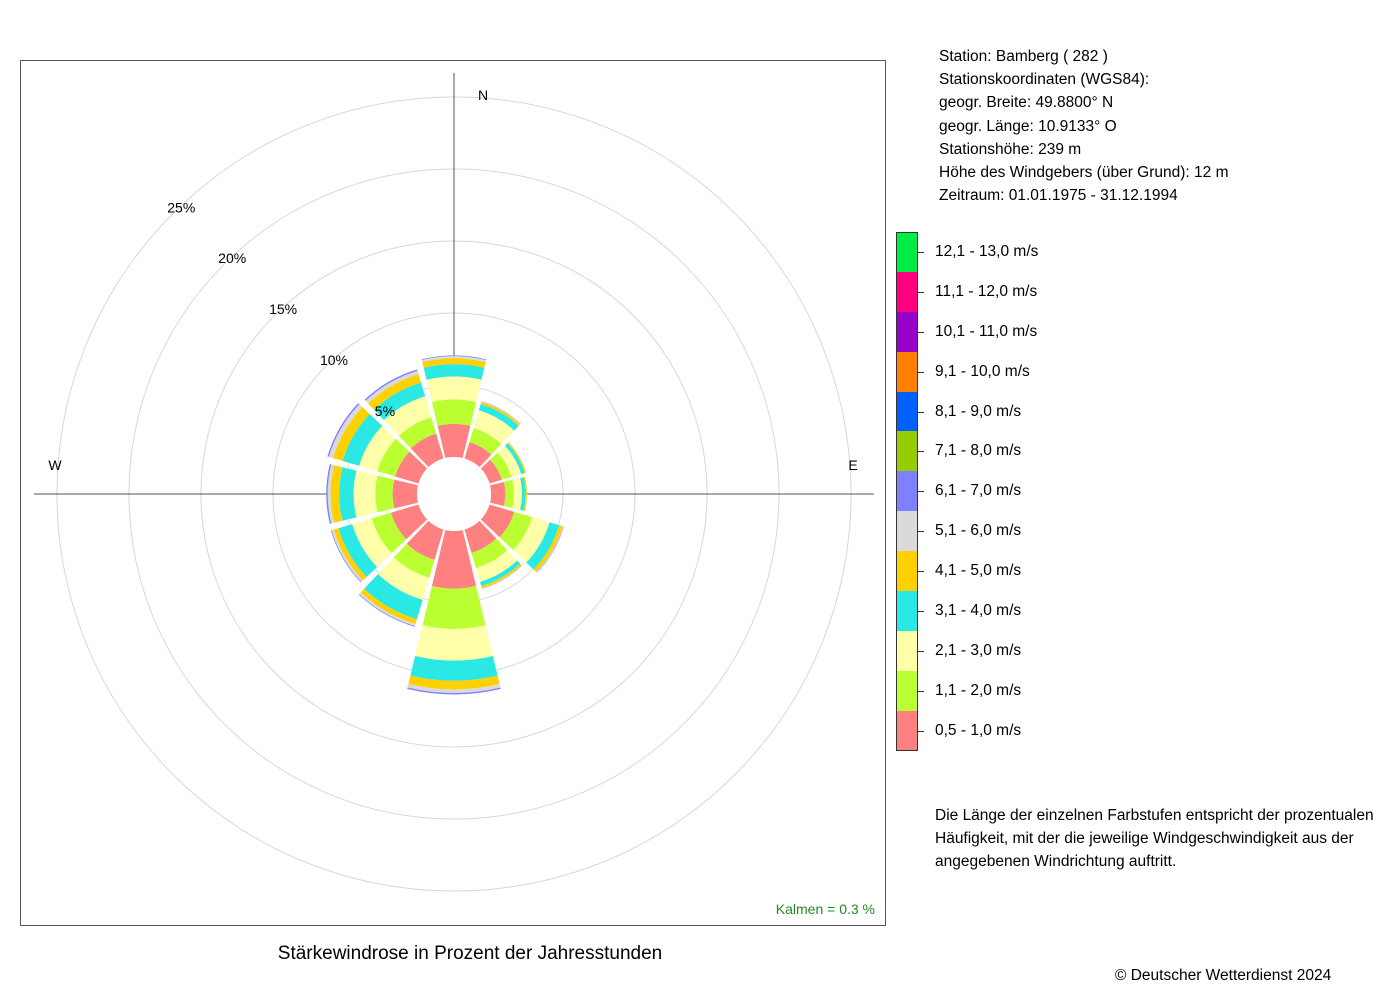 This screenshot has height=1000, width=1400. I want to click on calm-circle, so click(454, 494).